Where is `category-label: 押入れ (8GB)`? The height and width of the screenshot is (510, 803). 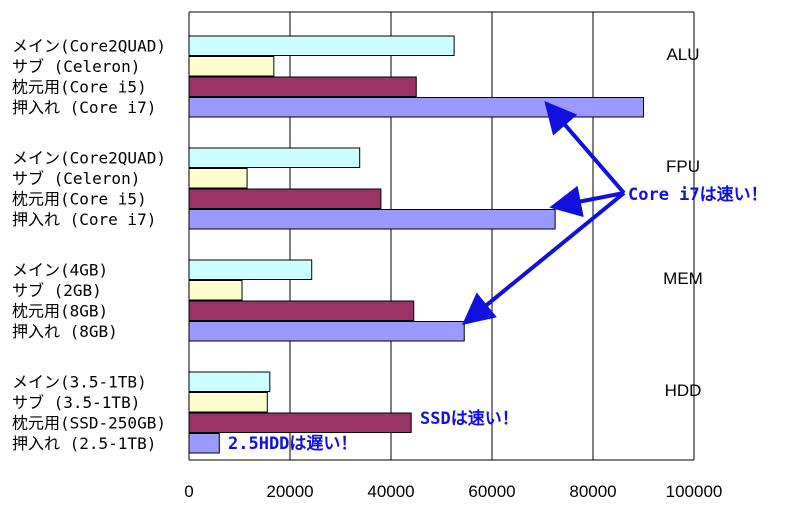 category-label: 押入れ (8GB) is located at coordinates (65, 331).